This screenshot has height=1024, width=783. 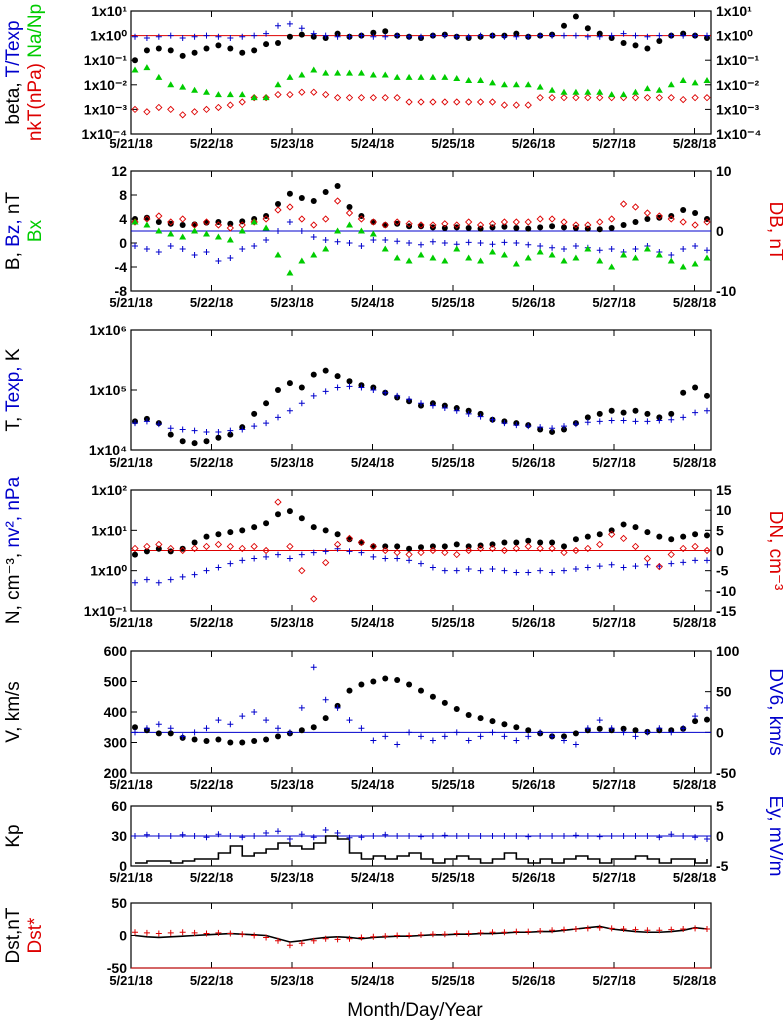 What do you see at coordinates (13, 354) in the screenshot?
I see `y-axis-label-part: K` at bounding box center [13, 354].